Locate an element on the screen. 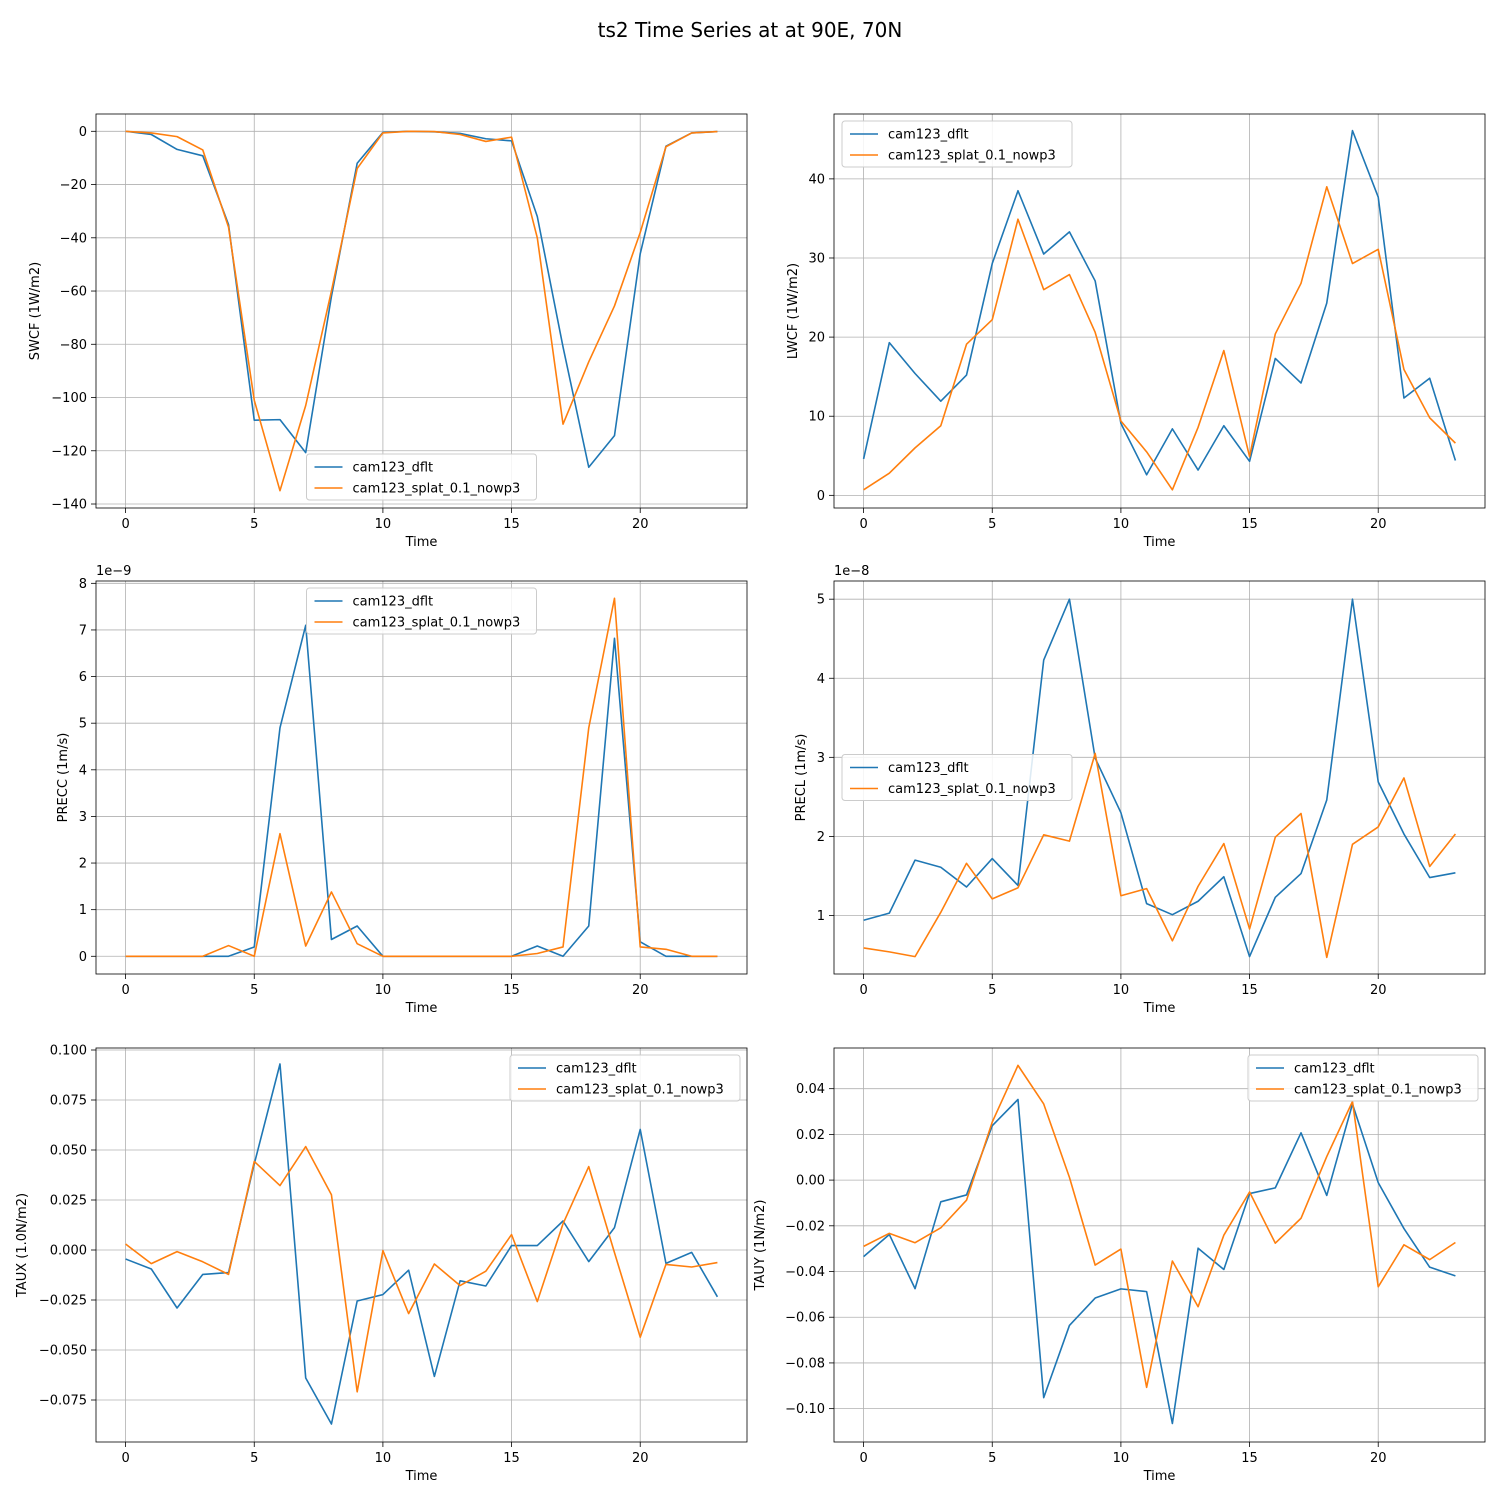 Image resolution: width=1500 pixels, height=1500 pixels. y-tick-label: −0.10 is located at coordinates (805, 1409).